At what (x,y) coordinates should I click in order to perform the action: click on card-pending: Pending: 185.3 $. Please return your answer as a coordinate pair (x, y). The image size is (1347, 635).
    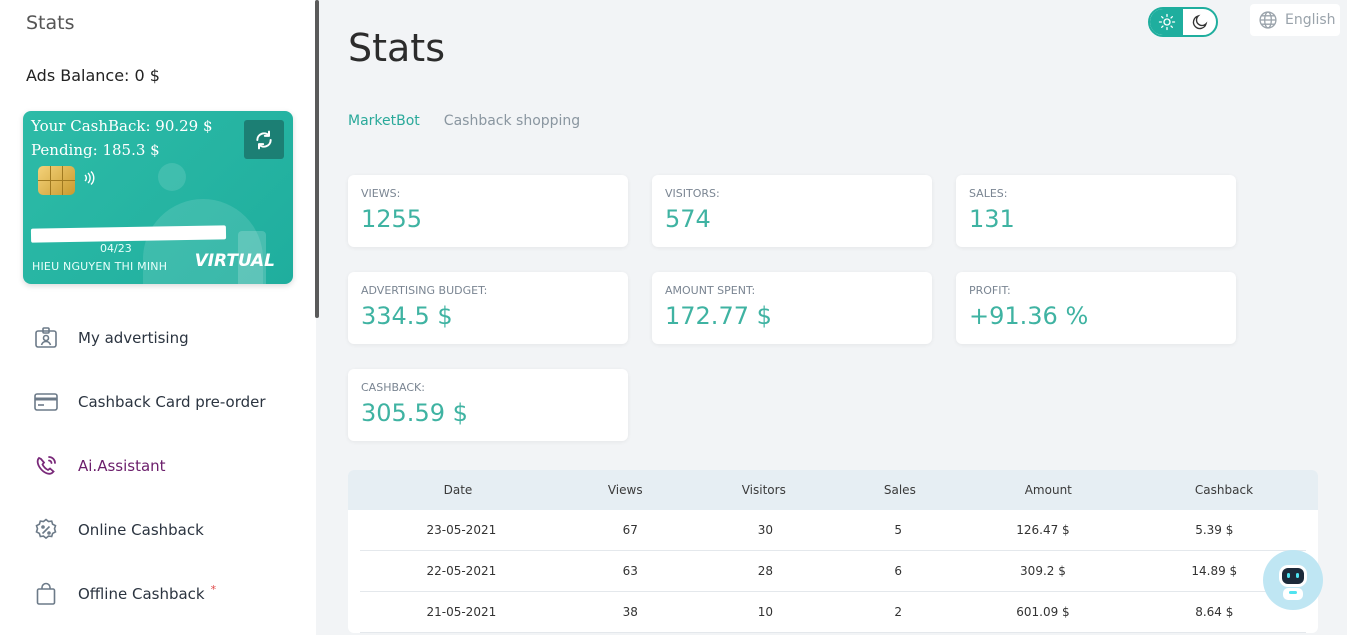
    Looking at the image, I should click on (95, 150).